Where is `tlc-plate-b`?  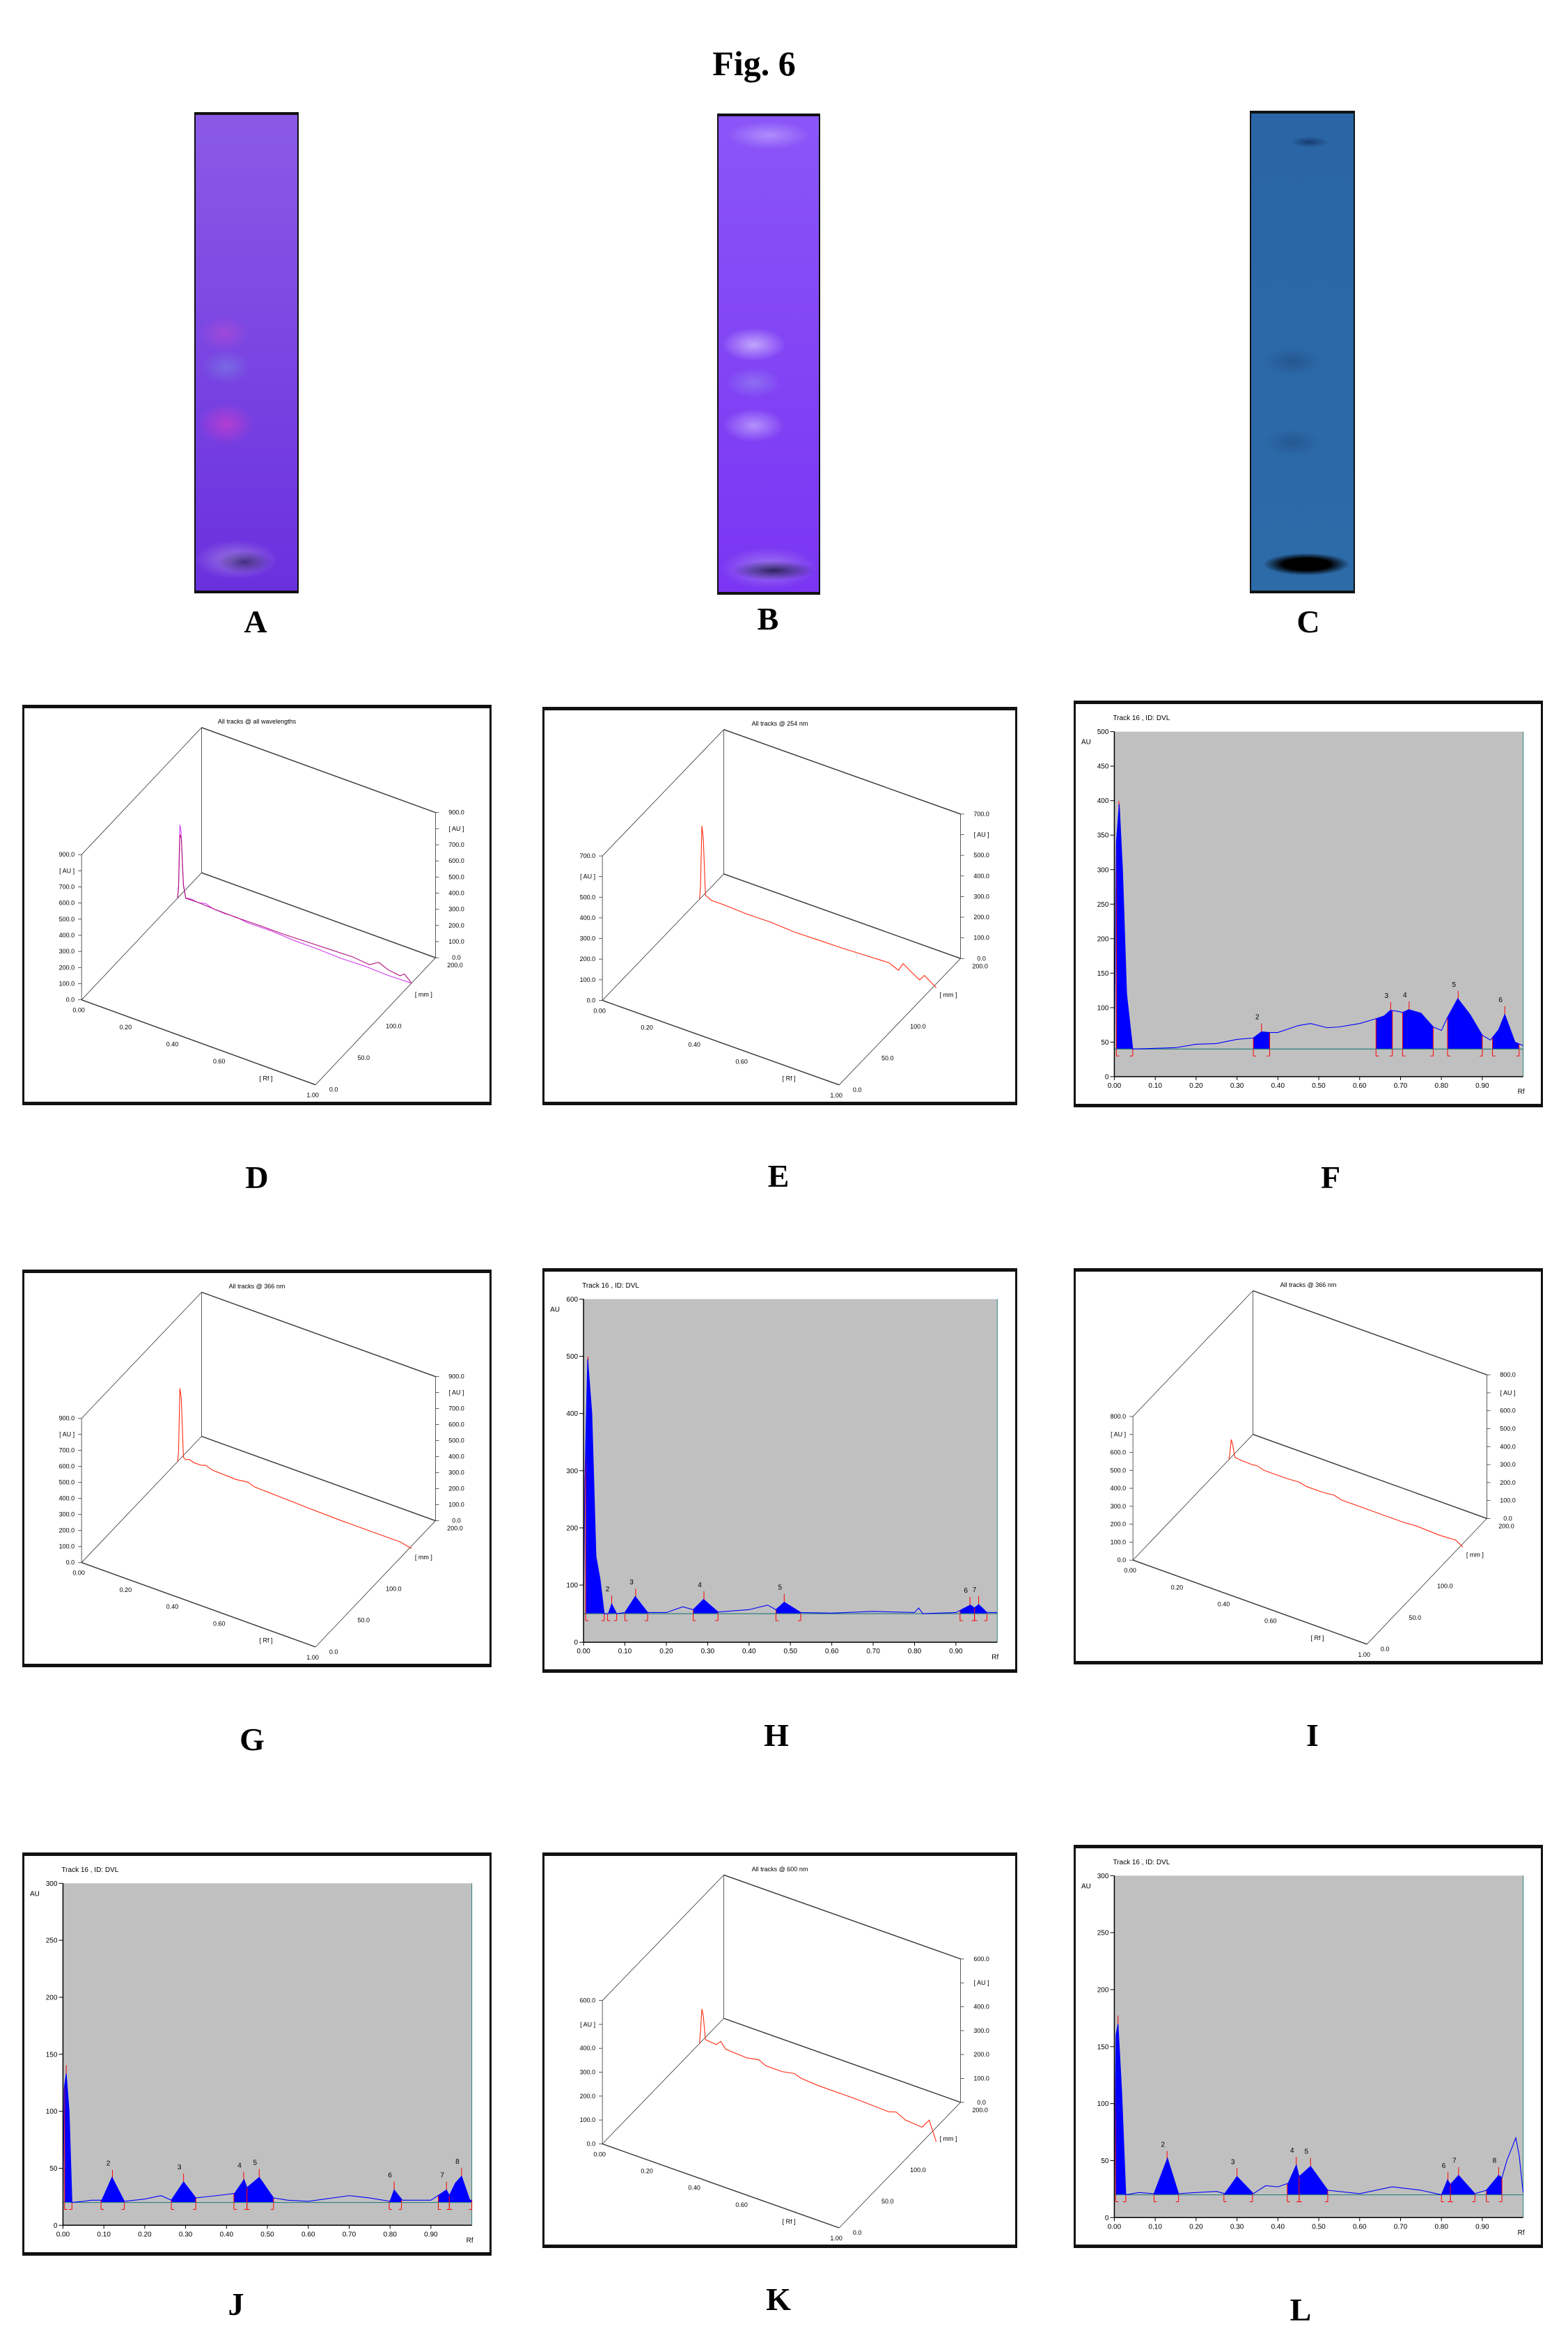
tlc-plate-b is located at coordinates (768, 355).